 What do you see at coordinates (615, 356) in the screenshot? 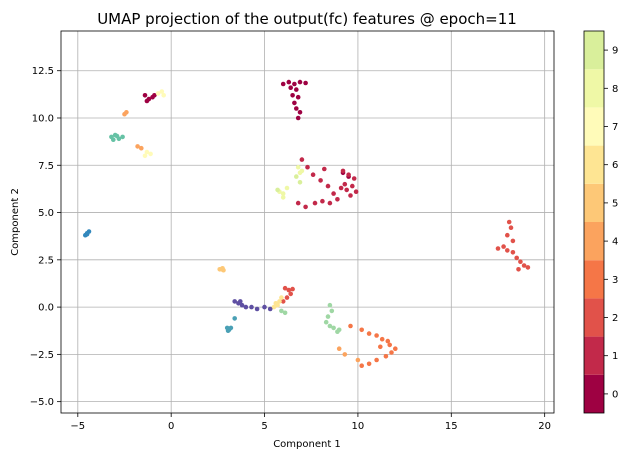
I see `colorbar-tick-label: 1` at bounding box center [615, 356].